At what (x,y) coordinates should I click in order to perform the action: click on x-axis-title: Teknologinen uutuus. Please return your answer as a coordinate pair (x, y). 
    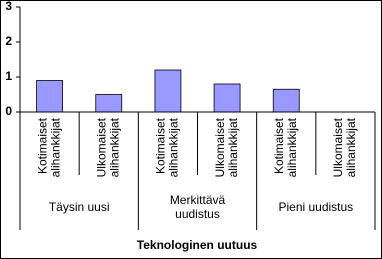
    Looking at the image, I should click on (197, 245).